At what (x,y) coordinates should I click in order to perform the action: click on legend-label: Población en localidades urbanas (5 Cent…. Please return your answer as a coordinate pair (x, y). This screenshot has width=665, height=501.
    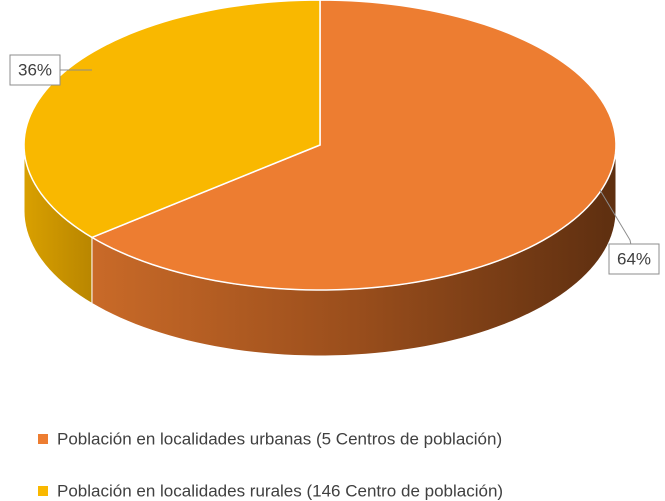
    Looking at the image, I should click on (279, 438).